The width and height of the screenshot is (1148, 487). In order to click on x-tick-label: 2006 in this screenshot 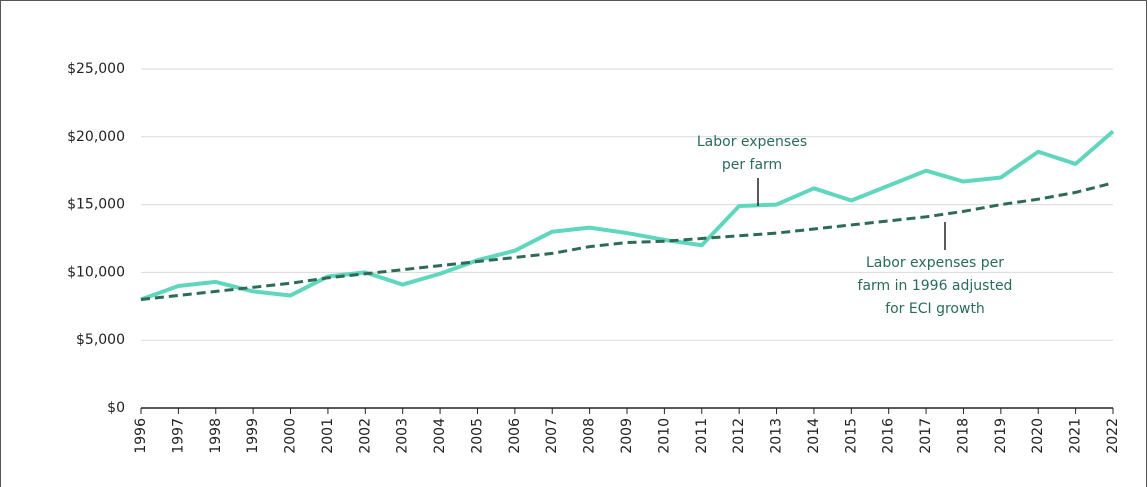, I will do `click(515, 436)`.